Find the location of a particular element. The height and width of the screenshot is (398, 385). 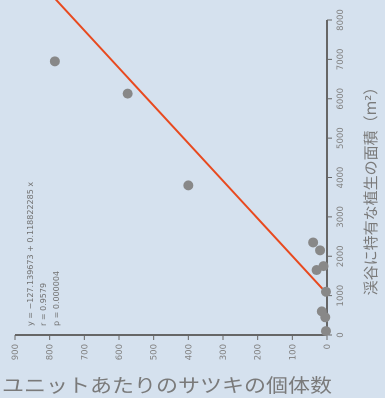

y-tick-label: 5000 is located at coordinates (341, 138).